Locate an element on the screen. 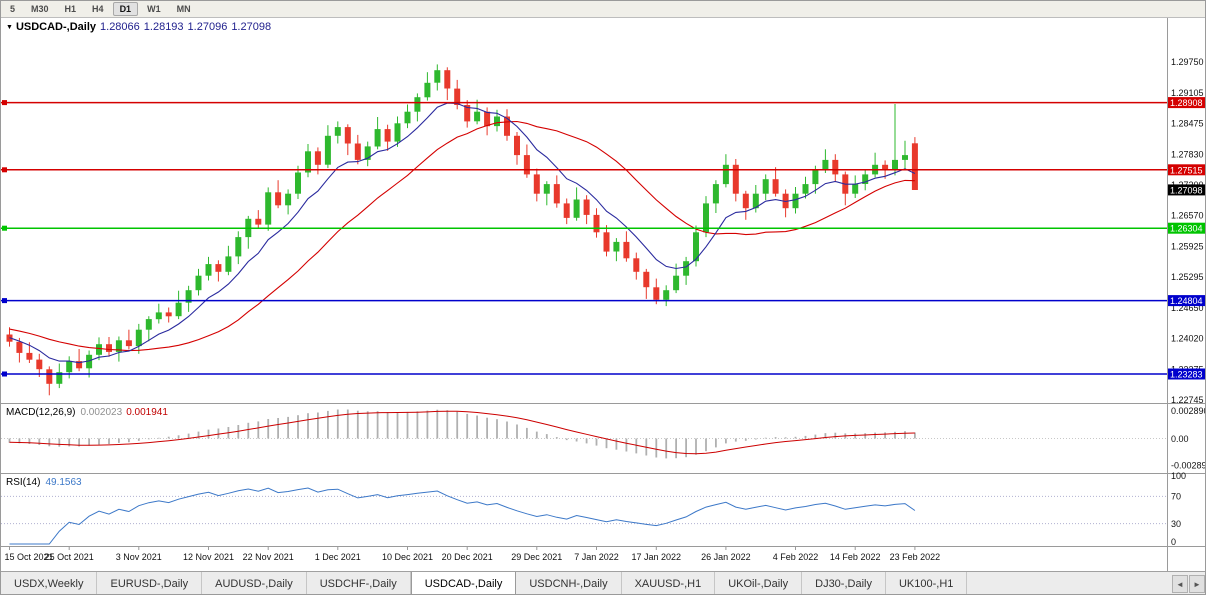 The width and height of the screenshot is (1206, 595). tab-dj30-daily: DJ30-,Daily is located at coordinates (844, 583).